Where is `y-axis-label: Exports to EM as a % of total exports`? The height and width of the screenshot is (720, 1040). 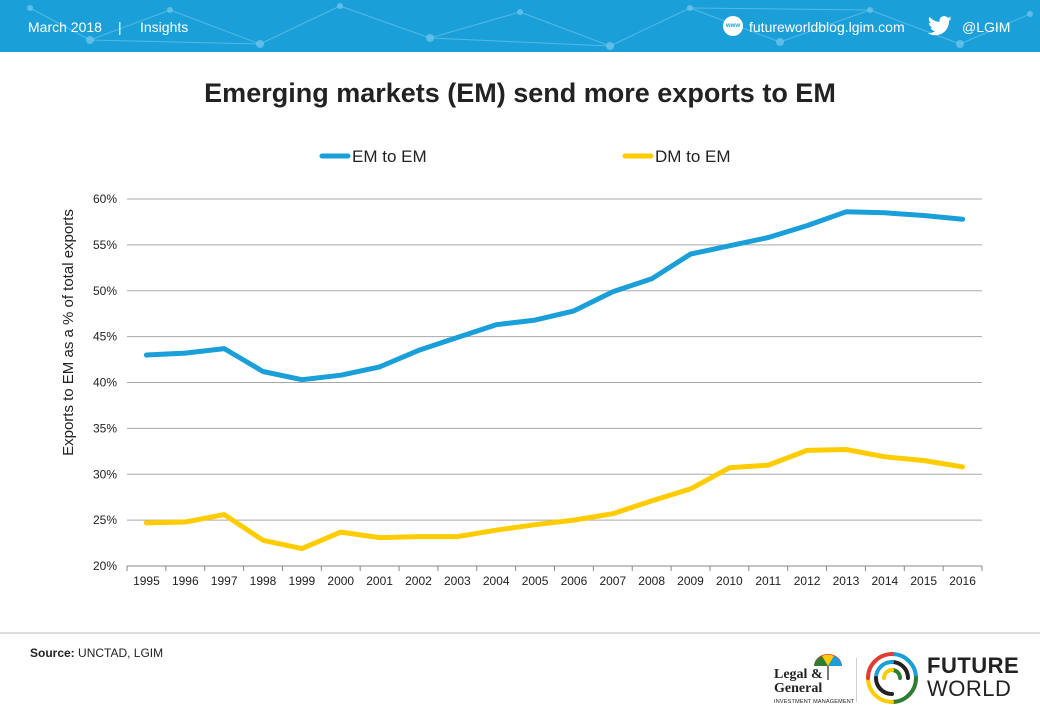
y-axis-label: Exports to EM as a % of total exports is located at coordinates (68, 332).